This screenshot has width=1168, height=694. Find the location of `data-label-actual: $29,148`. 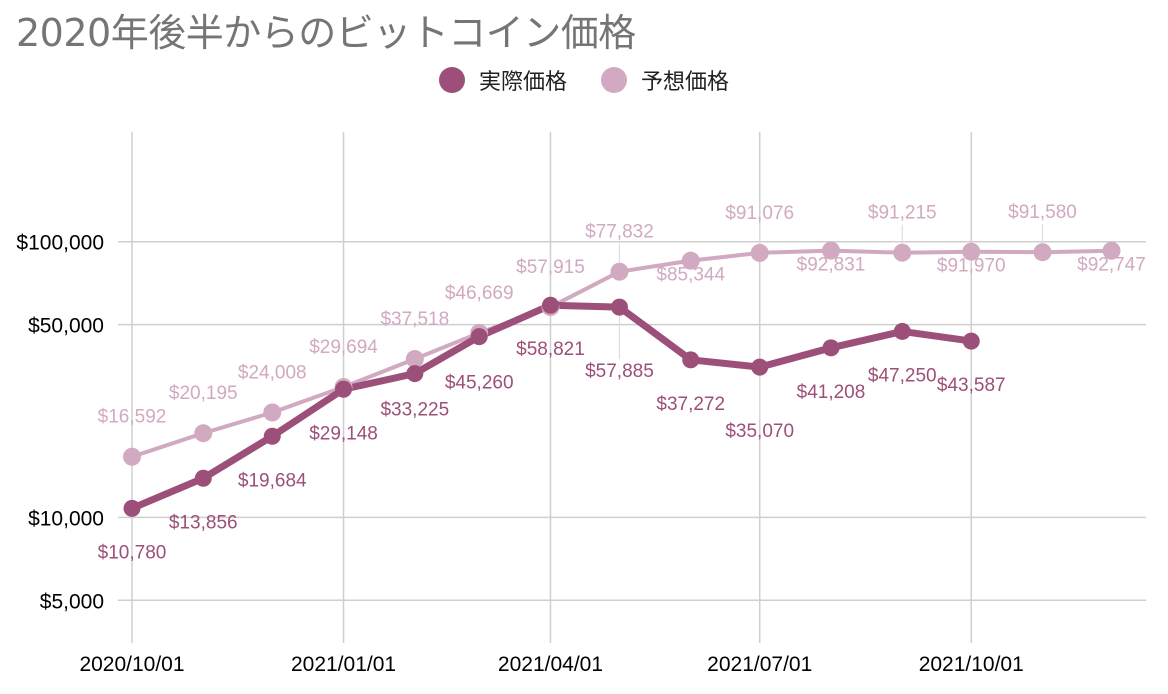

data-label-actual: $29,148 is located at coordinates (343, 433).